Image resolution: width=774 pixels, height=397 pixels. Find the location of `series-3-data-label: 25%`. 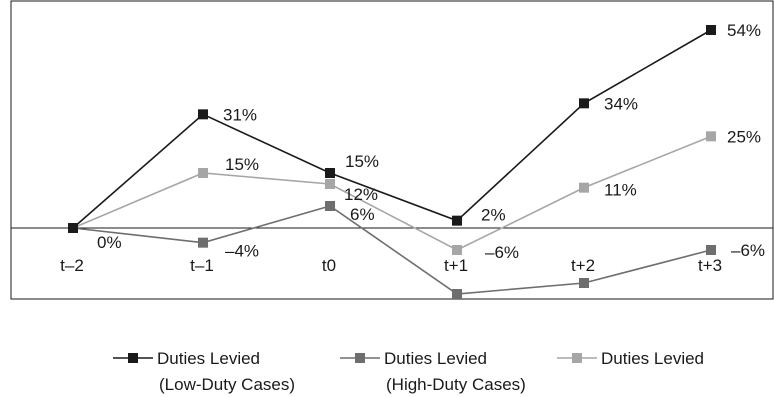

series-3-data-label: 25% is located at coordinates (744, 136).